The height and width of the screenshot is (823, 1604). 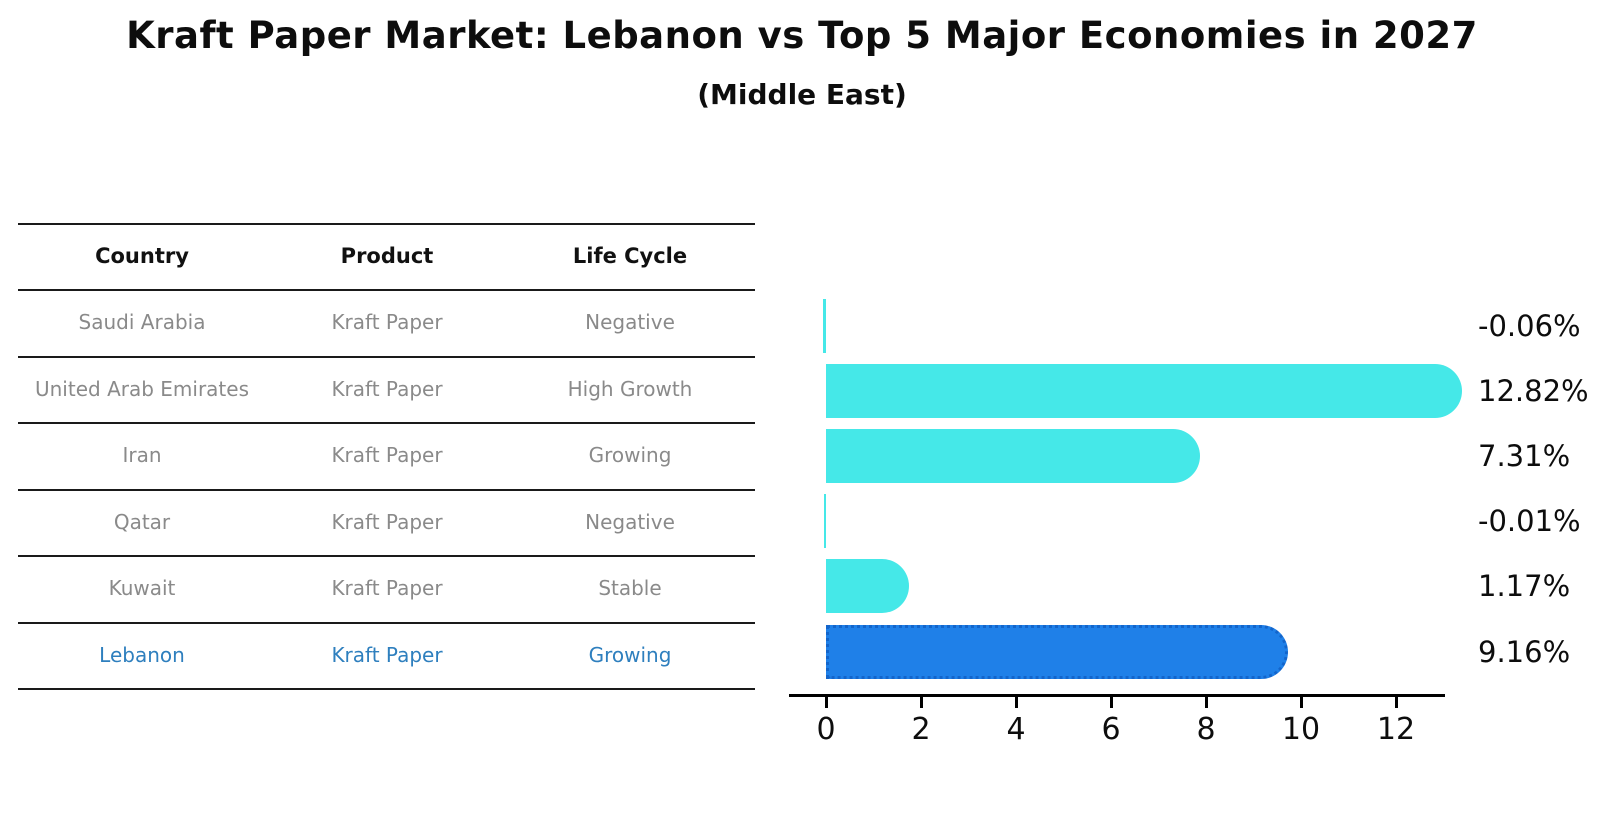 I want to click on figure-subtitle: (Middle East), so click(x=802, y=94).